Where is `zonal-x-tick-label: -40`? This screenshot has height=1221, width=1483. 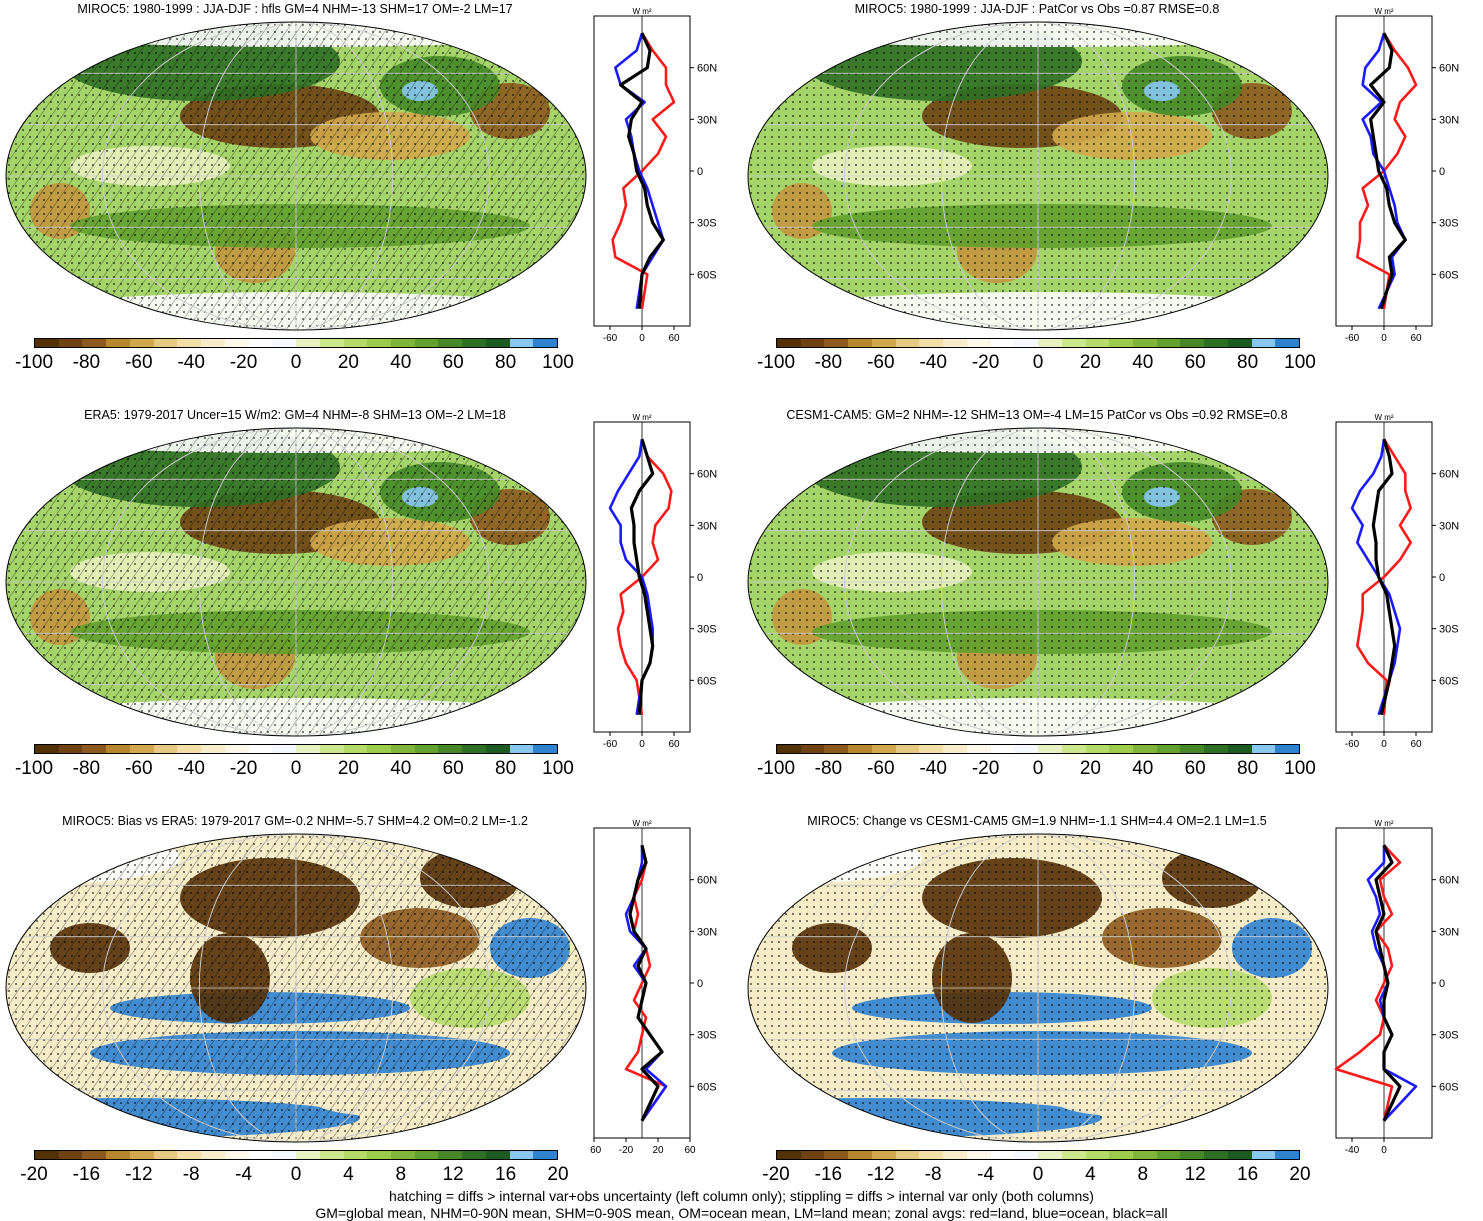 zonal-x-tick-label: -40 is located at coordinates (1352, 1150).